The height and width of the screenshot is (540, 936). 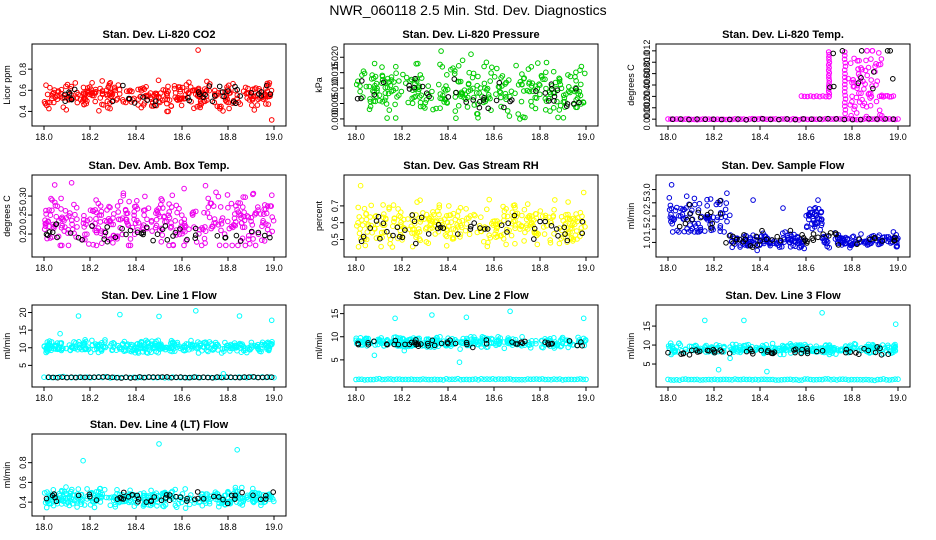 What do you see at coordinates (647, 203) in the screenshot?
I see `y-tick-label: 2.5` at bounding box center [647, 203].